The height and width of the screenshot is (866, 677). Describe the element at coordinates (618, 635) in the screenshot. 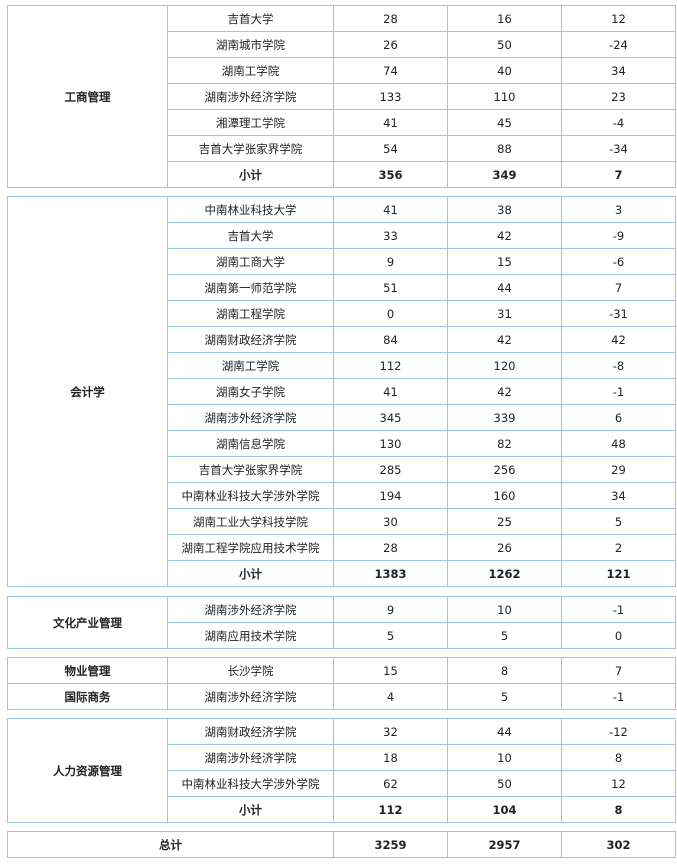

I see `diff-cell: 0` at that location.